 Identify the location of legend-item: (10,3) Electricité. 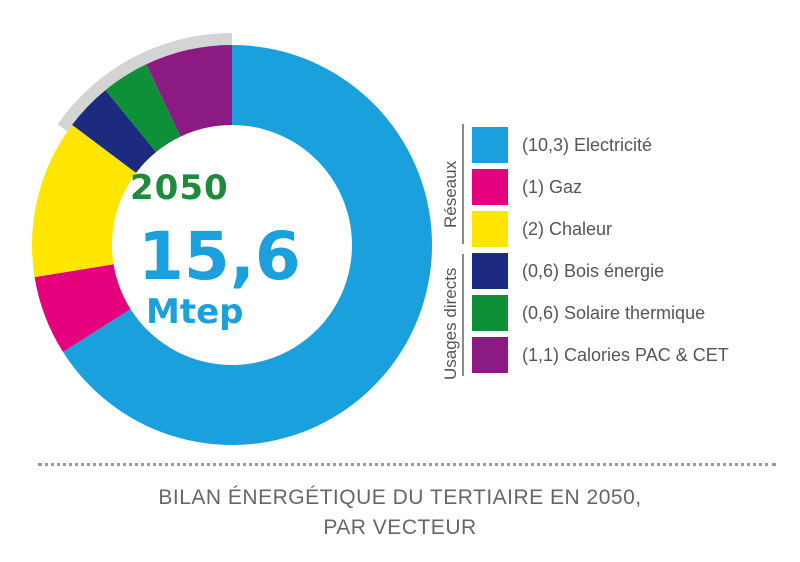
(600, 145).